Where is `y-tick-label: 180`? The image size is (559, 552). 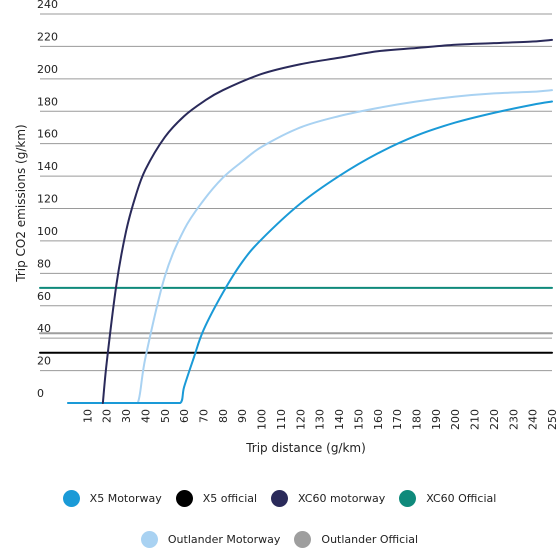 y-tick-label: 180 is located at coordinates (47, 101).